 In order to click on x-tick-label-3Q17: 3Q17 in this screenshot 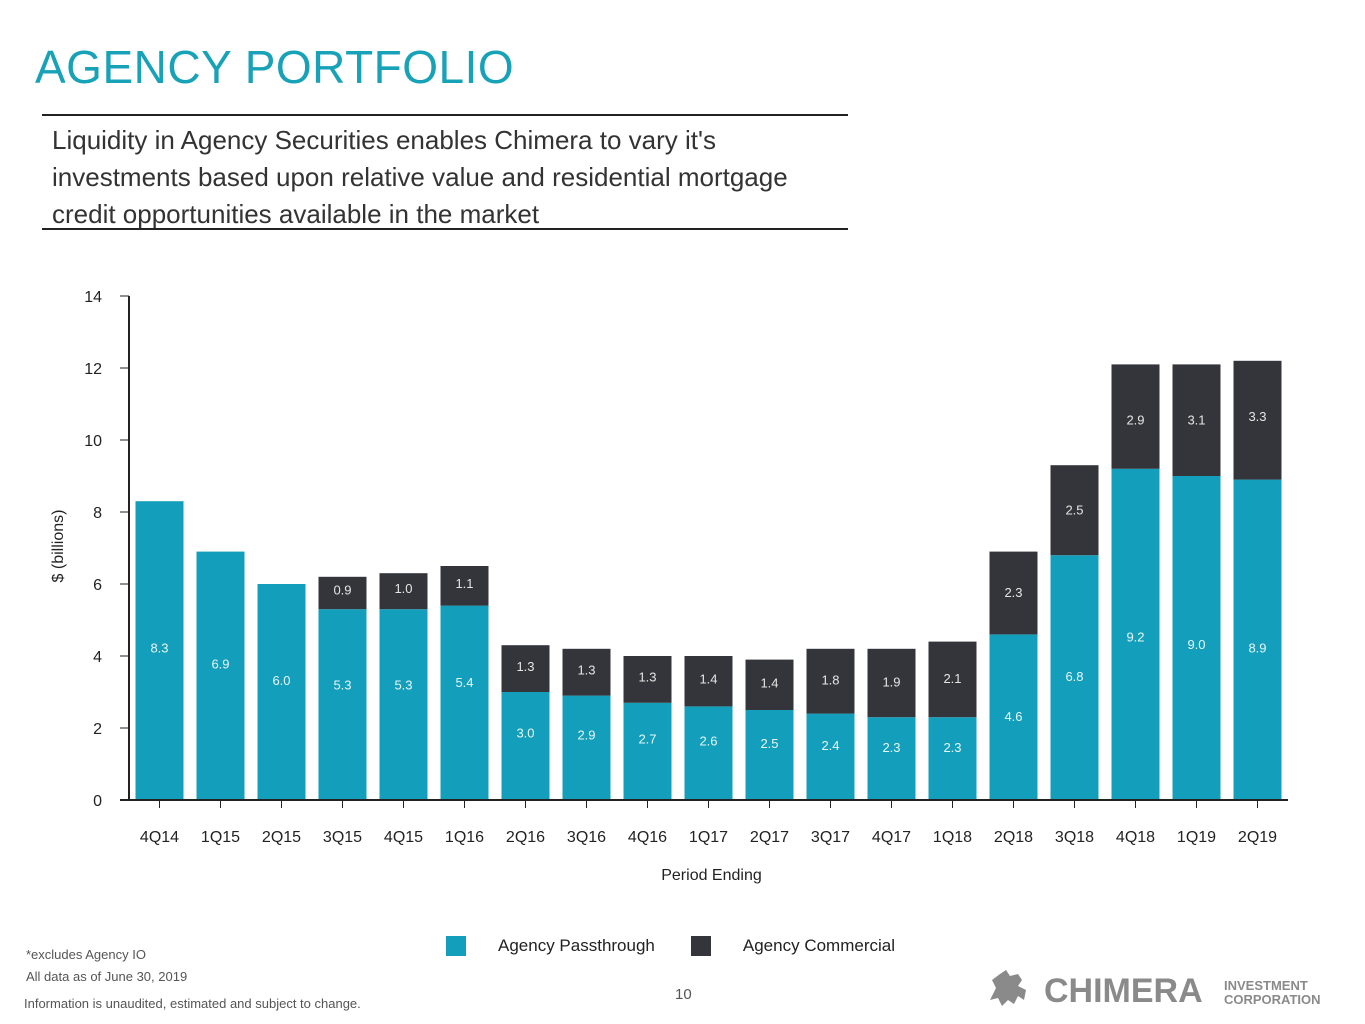, I will do `click(830, 837)`.